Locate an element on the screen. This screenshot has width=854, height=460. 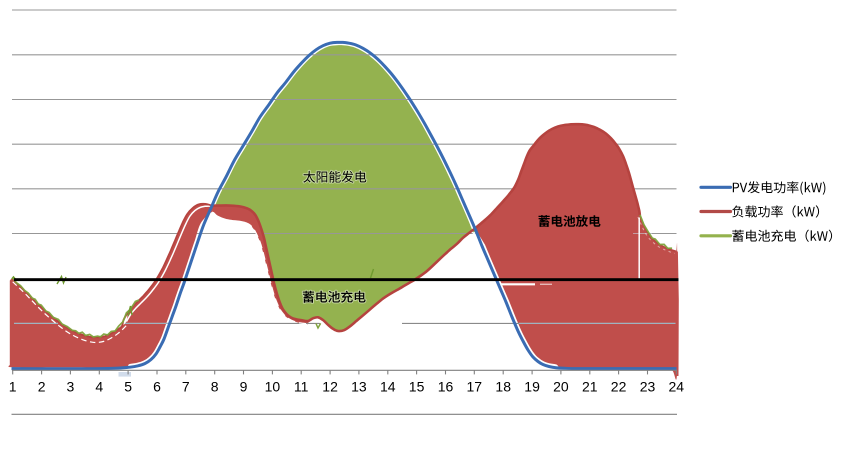
svg-text: 20 is located at coordinates (561, 387).